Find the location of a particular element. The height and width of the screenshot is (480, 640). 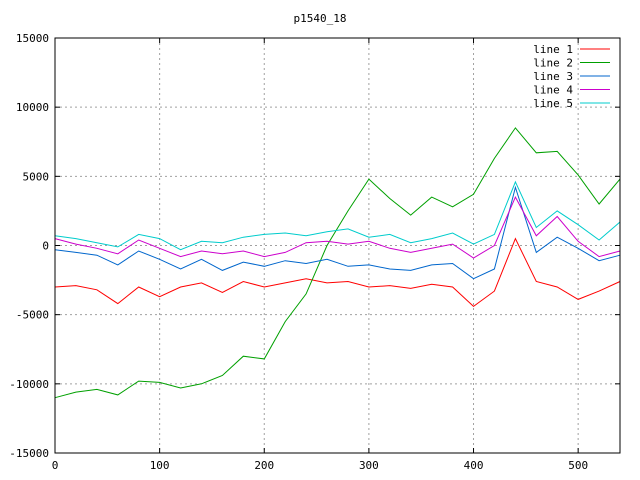

y-tick-label: 15000 is located at coordinates (32, 38).